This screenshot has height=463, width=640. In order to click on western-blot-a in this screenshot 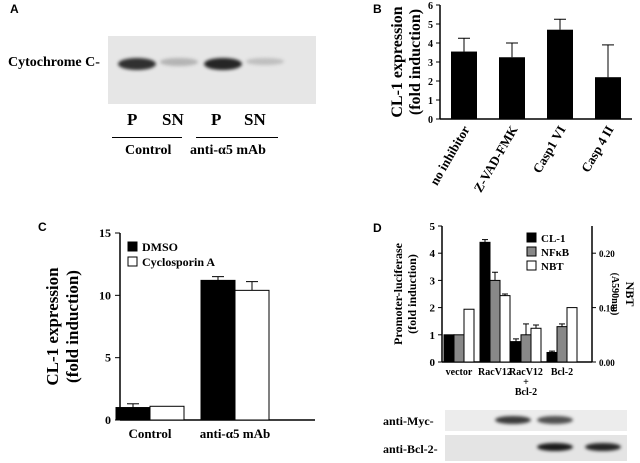, I will do `click(212, 70)`.